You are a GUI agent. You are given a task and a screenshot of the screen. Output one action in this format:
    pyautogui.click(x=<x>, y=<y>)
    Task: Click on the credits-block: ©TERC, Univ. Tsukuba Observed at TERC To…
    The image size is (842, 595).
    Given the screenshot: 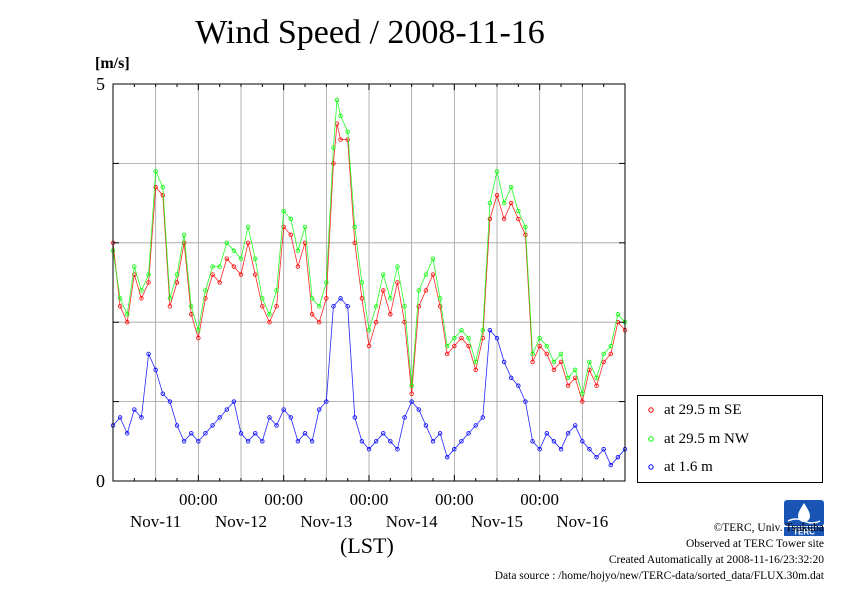 What is the action you would take?
    pyautogui.click(x=659, y=552)
    